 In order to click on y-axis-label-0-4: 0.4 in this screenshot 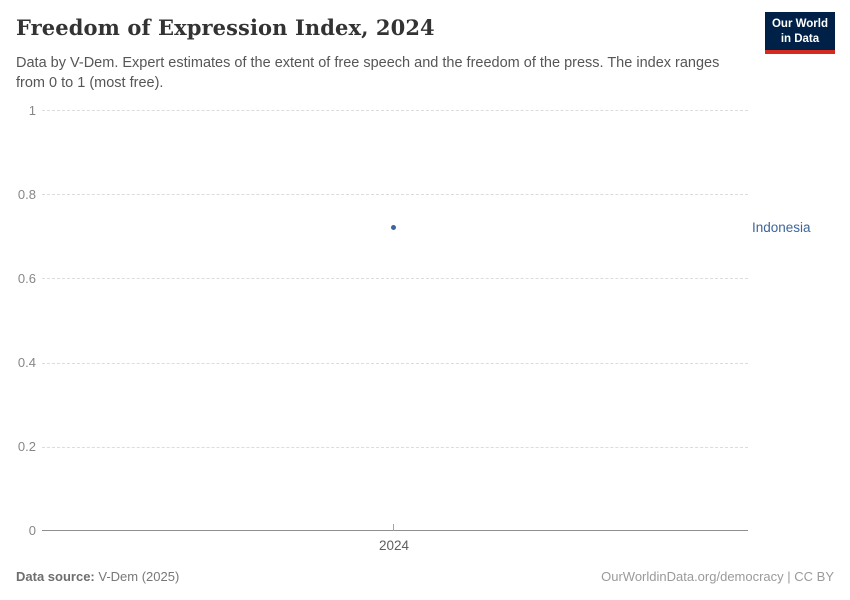, I will do `click(26, 362)`.